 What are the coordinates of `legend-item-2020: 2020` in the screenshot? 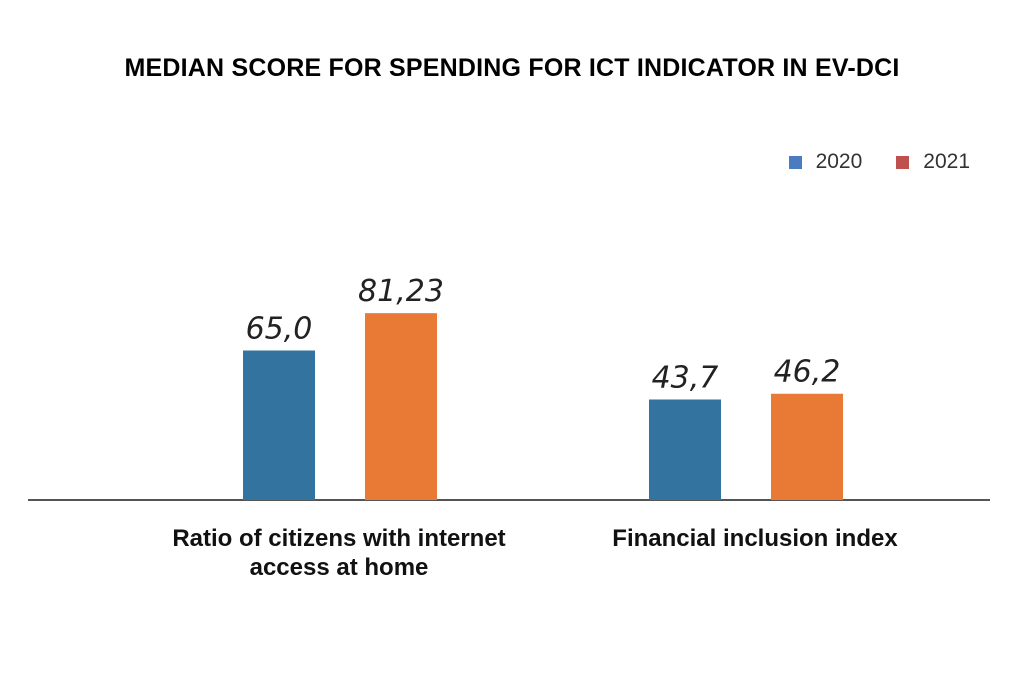 It's located at (825, 162).